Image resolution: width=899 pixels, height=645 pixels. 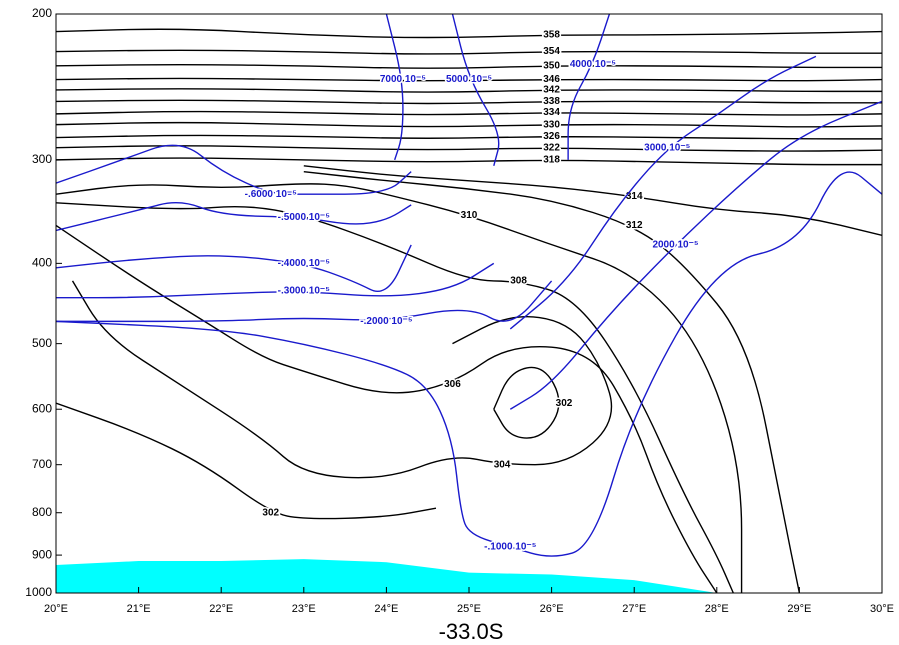 I want to click on contour-label: -.1000 10⁻⁵, so click(x=510, y=547).